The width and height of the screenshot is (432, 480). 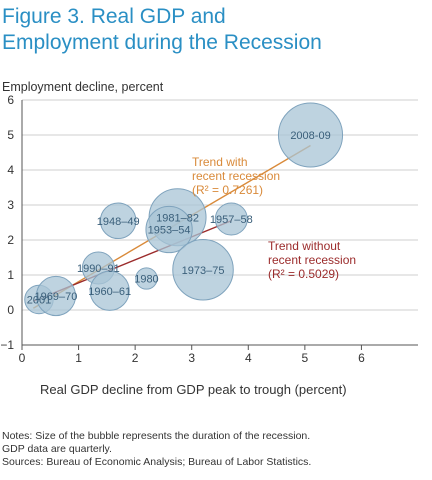 I want to click on x-tick-label: 5, so click(x=305, y=358).